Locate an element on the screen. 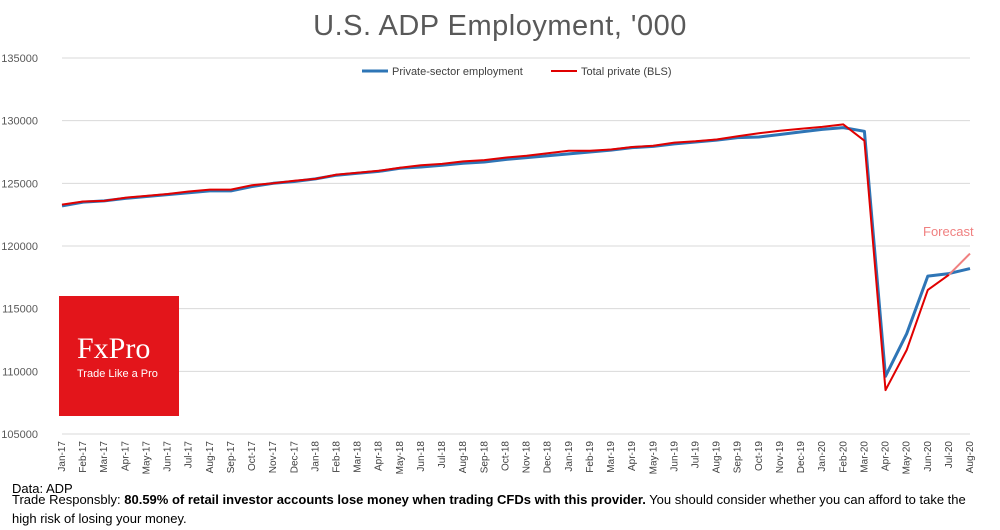  x-tick-label: Mar-17 is located at coordinates (104, 457).